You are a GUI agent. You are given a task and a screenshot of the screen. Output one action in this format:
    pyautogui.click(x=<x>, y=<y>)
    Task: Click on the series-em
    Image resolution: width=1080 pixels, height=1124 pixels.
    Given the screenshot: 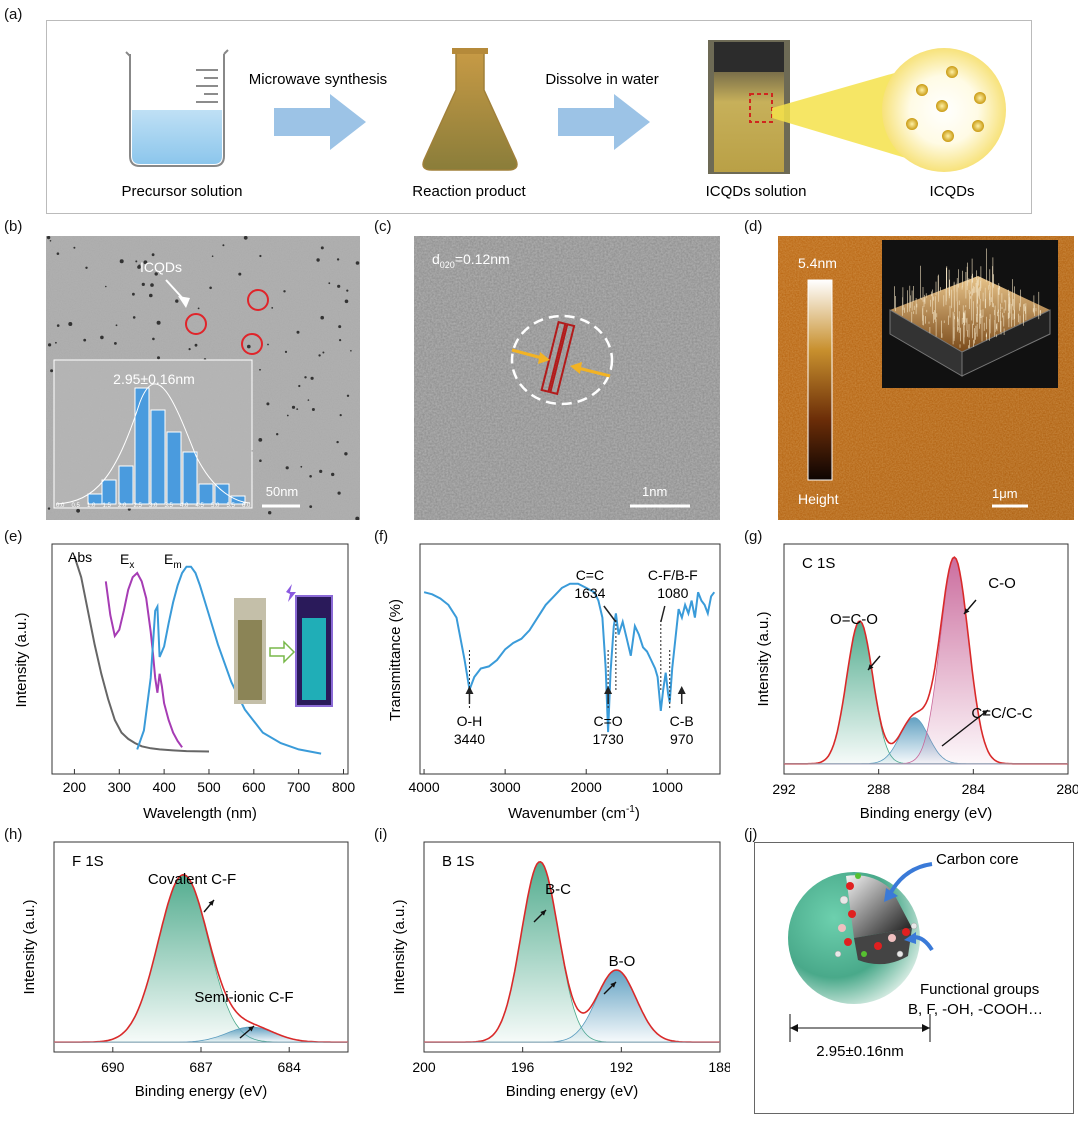 What is the action you would take?
    pyautogui.click(x=229, y=660)
    